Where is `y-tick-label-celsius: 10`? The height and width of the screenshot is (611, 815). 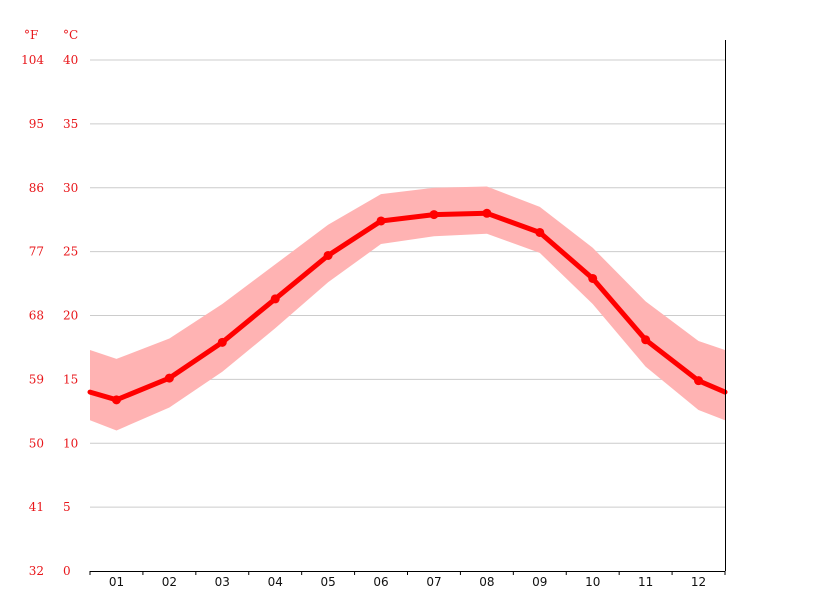
y-tick-label-celsius: 10 is located at coordinates (70, 443).